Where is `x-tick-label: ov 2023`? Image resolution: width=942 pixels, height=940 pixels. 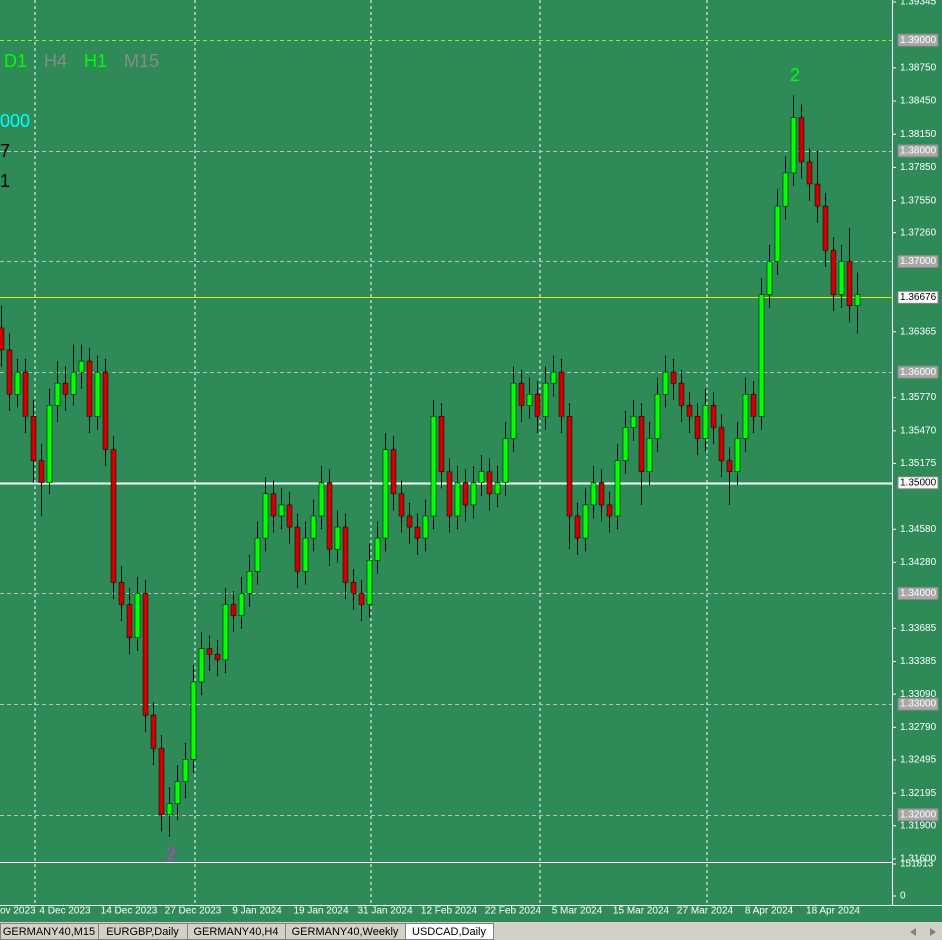 x-tick-label: ov 2023 is located at coordinates (18, 911).